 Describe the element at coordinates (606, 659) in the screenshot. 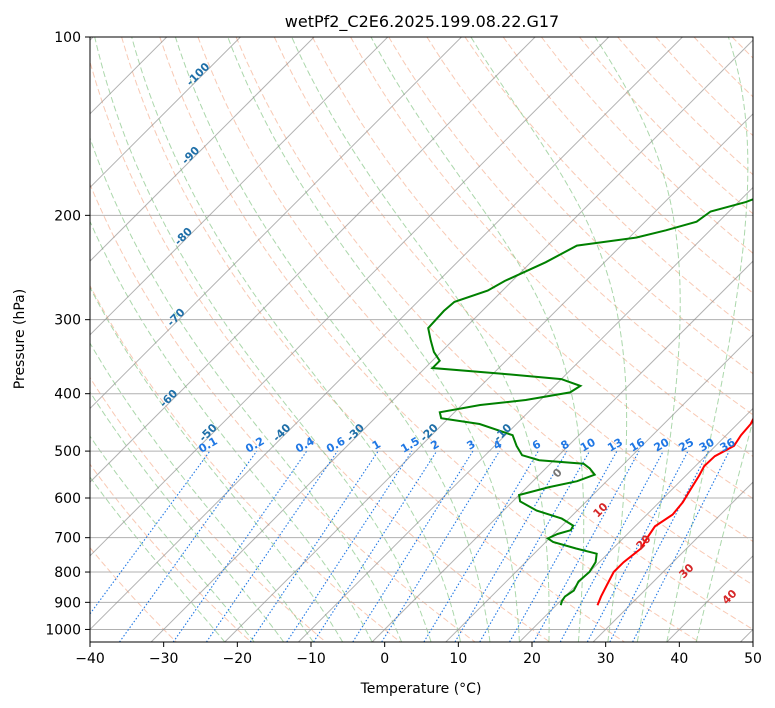

I see `x-tick-label: 30` at that location.